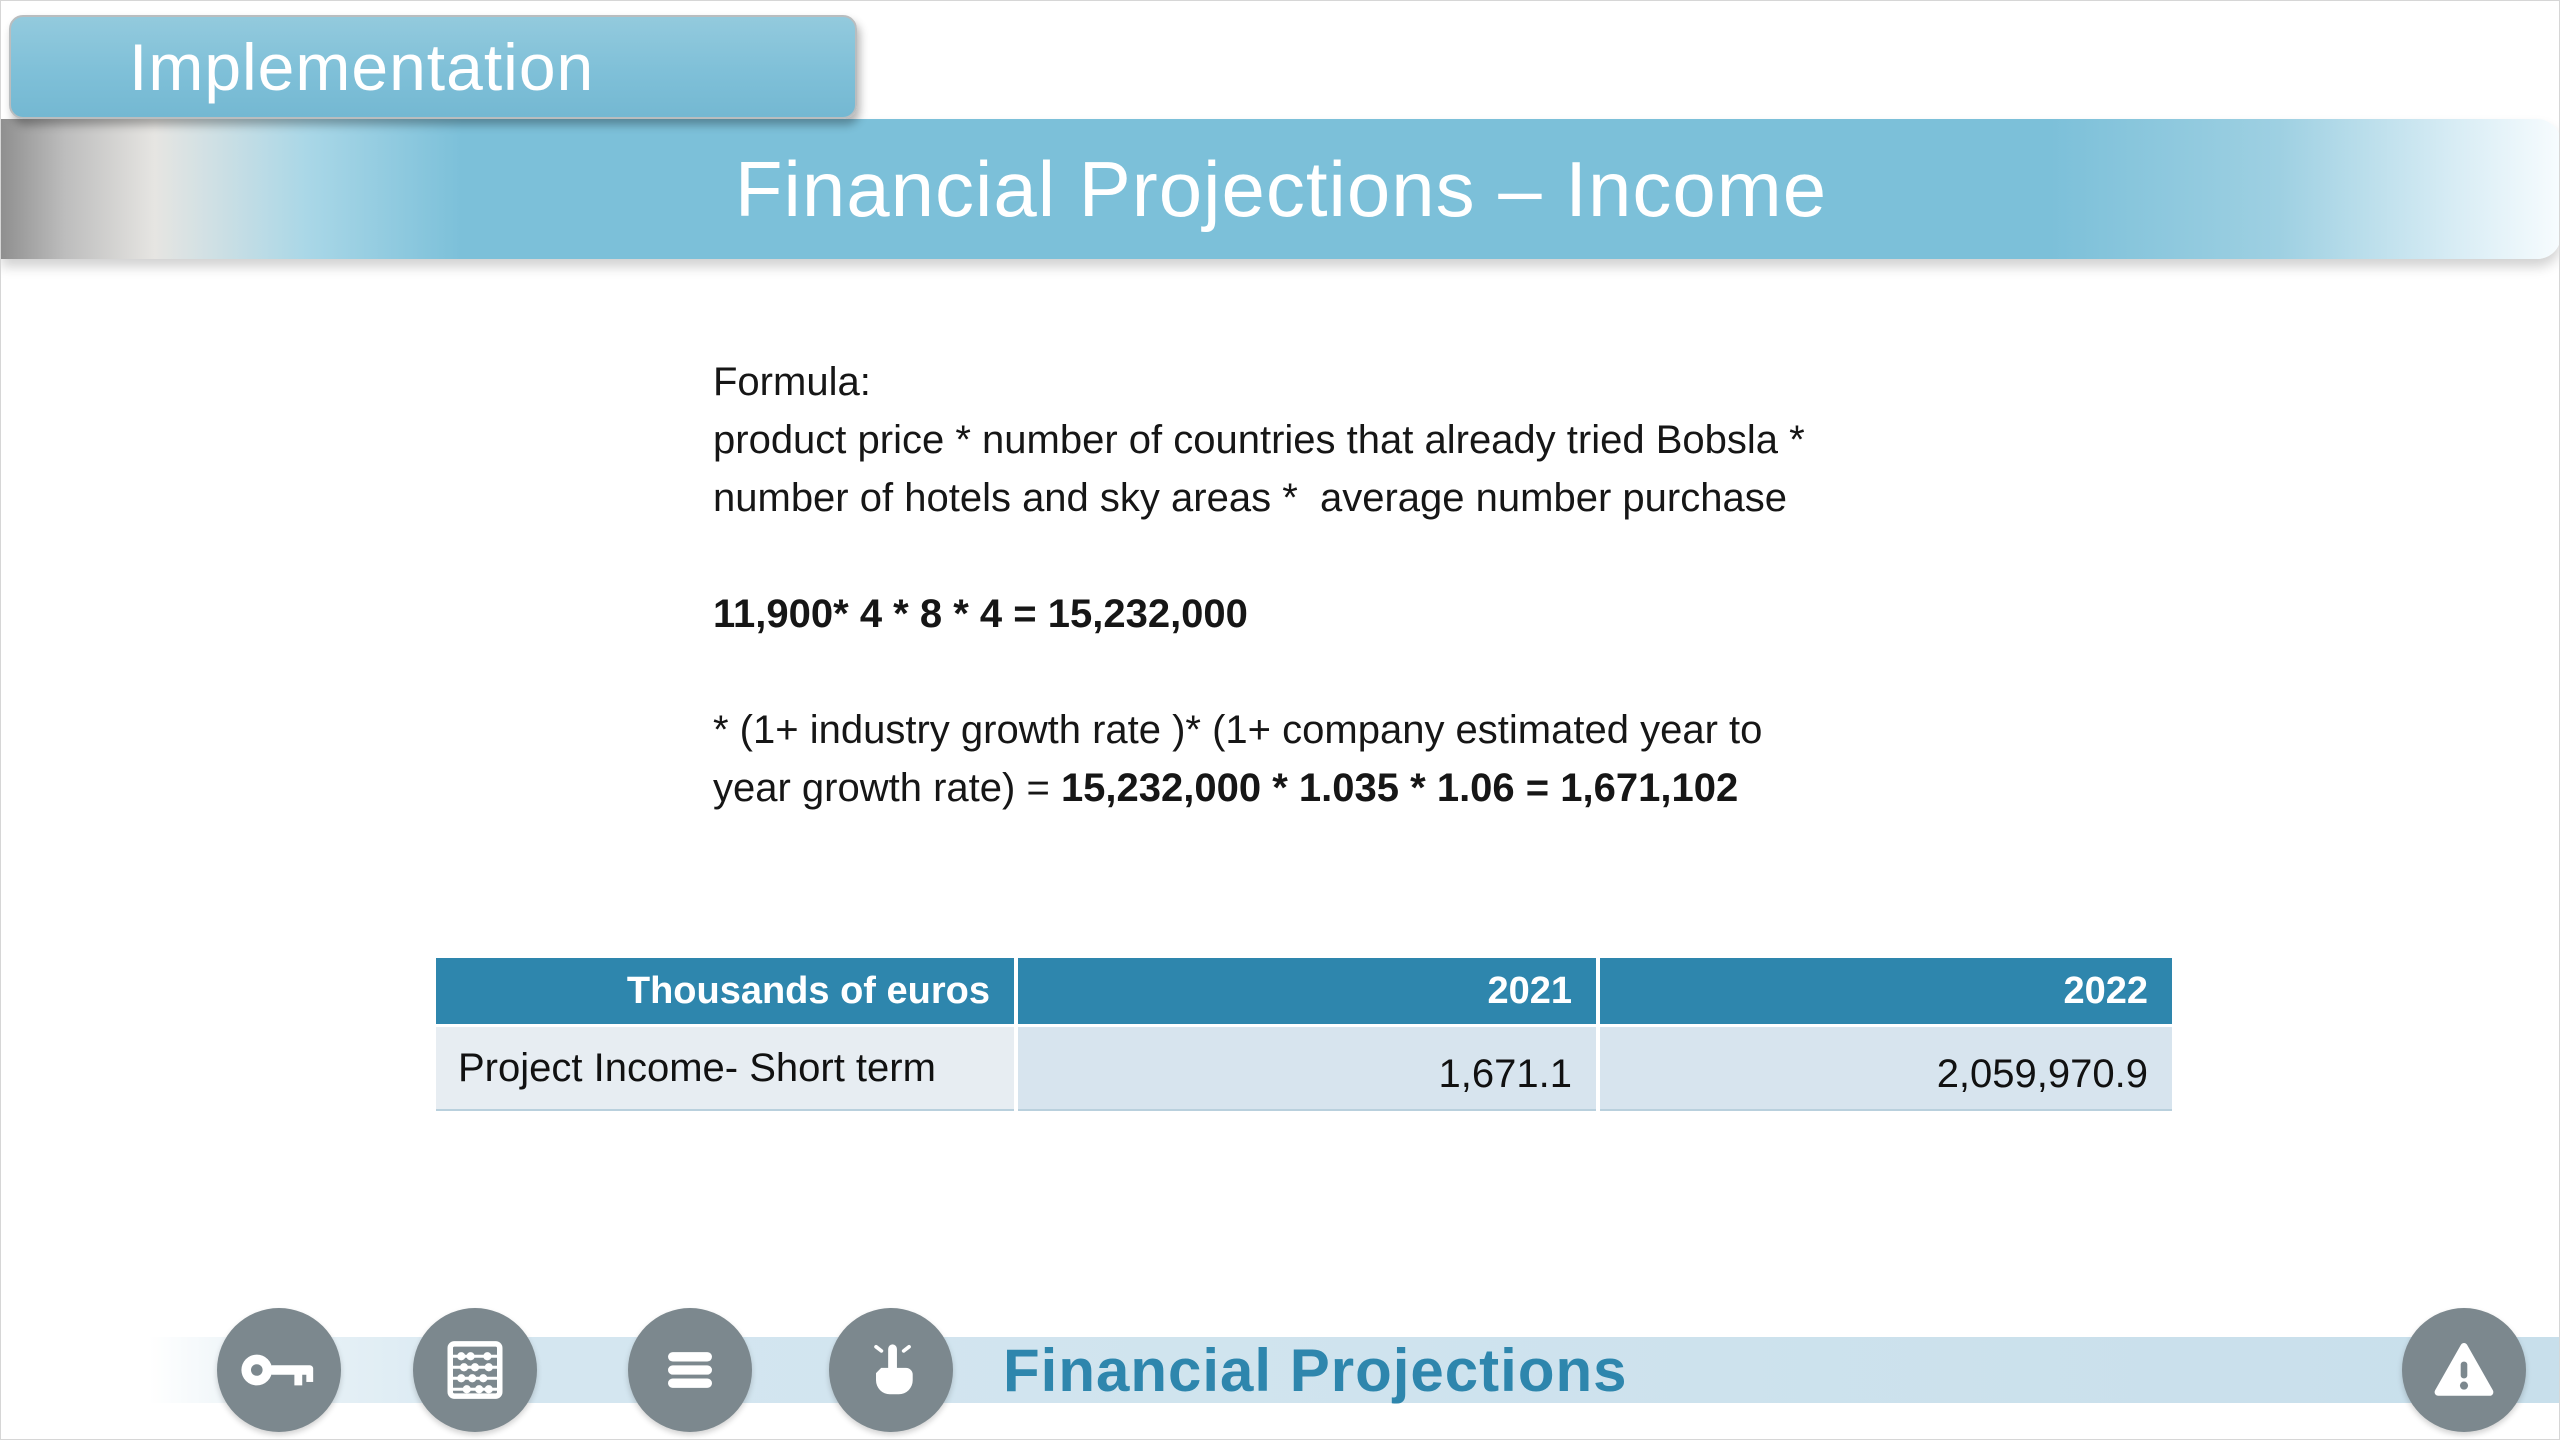 The width and height of the screenshot is (2560, 1440). What do you see at coordinates (725, 991) in the screenshot?
I see `table-header-label: Thousands of euros` at bounding box center [725, 991].